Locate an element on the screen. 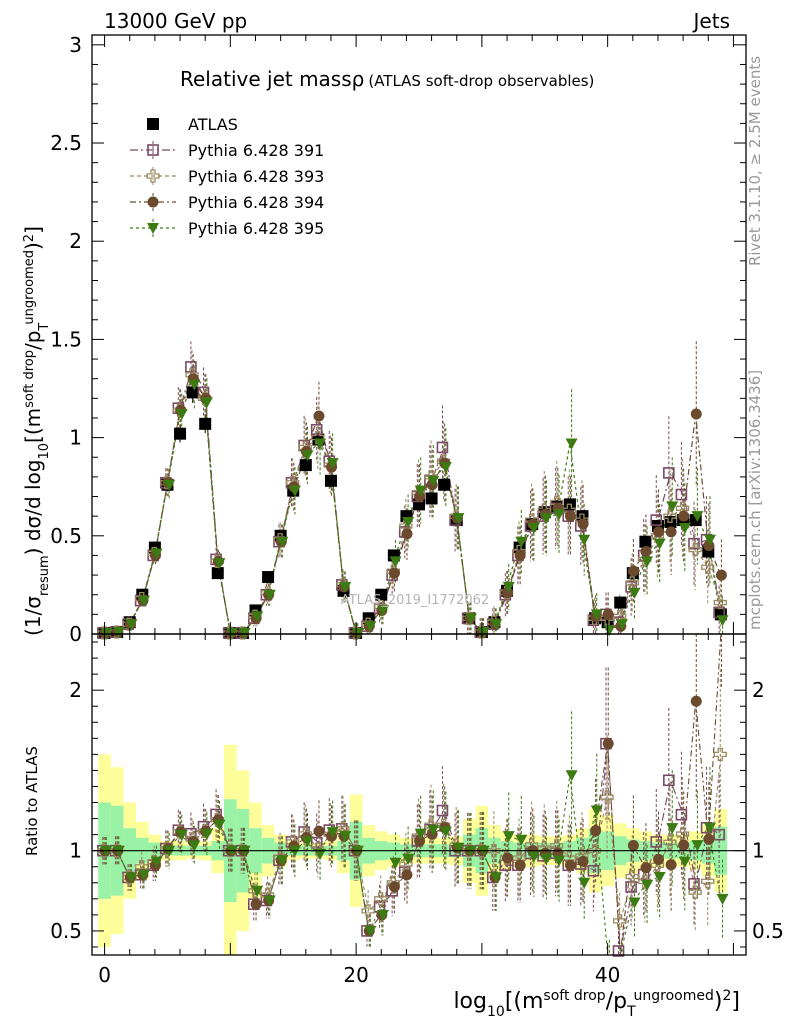 The image size is (786, 1024). chart-title-main: Relative jet massρ is located at coordinates (272, 79).